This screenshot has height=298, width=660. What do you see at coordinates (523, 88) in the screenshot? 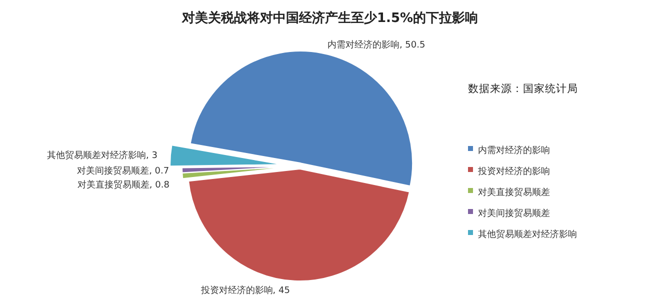
I see `source-note: 数据来源：国家统计局` at bounding box center [523, 88].